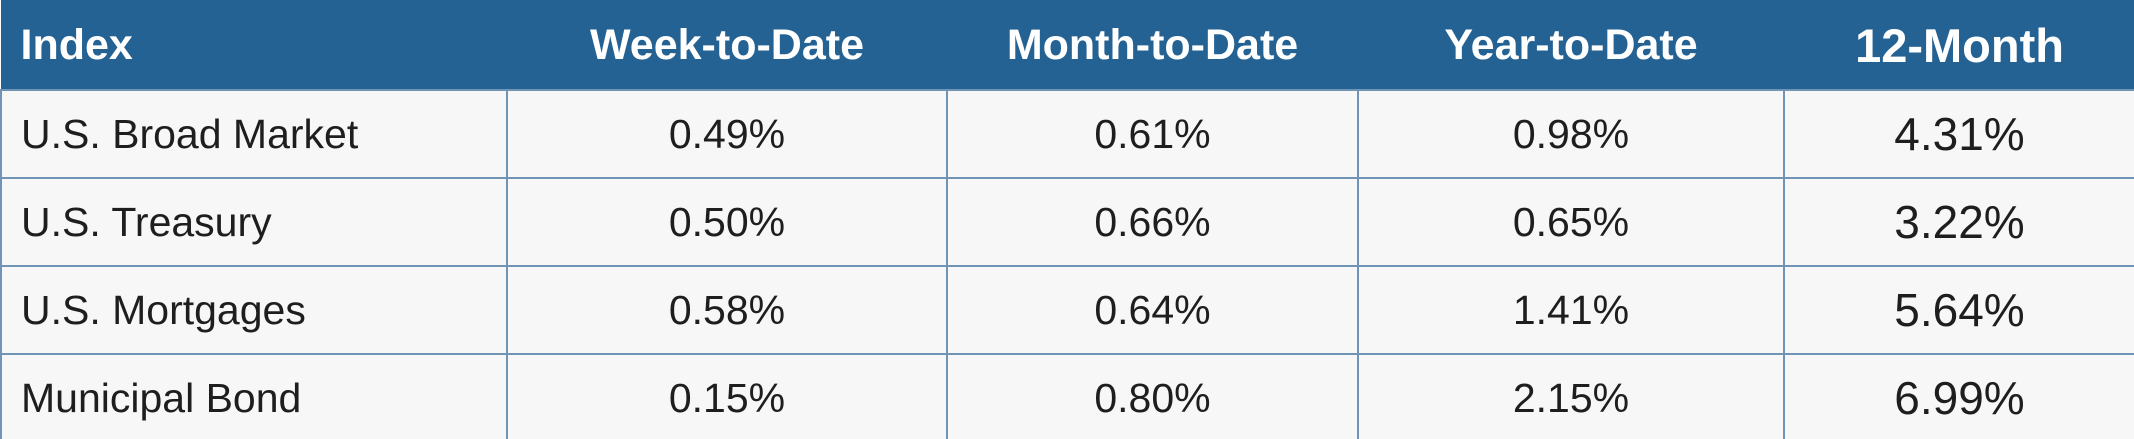 The image size is (2134, 439). Describe the element at coordinates (1958, 396) in the screenshot. I see `return-cell: 6.99%` at that location.